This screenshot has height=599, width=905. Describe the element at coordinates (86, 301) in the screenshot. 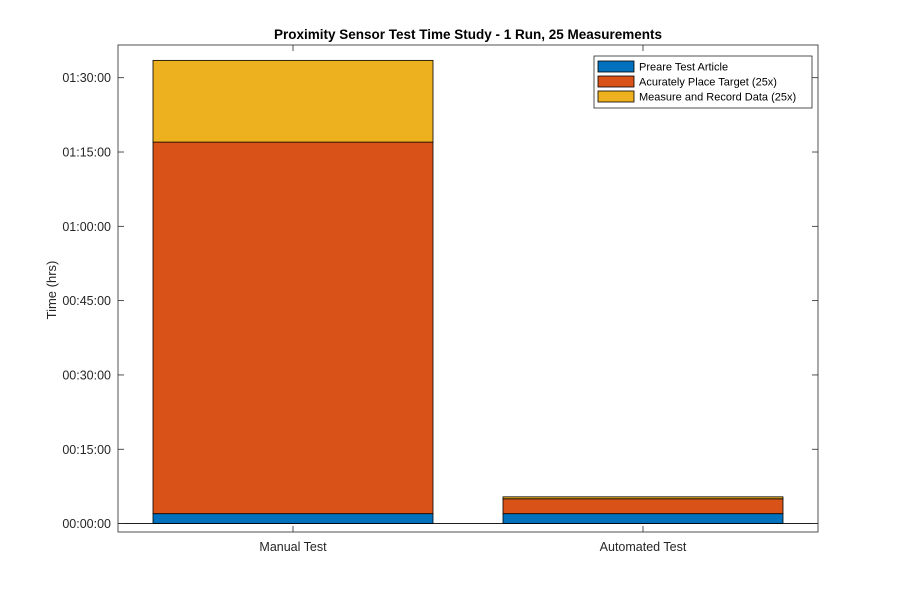

I see `y-tick-label: 00:45:00` at that location.